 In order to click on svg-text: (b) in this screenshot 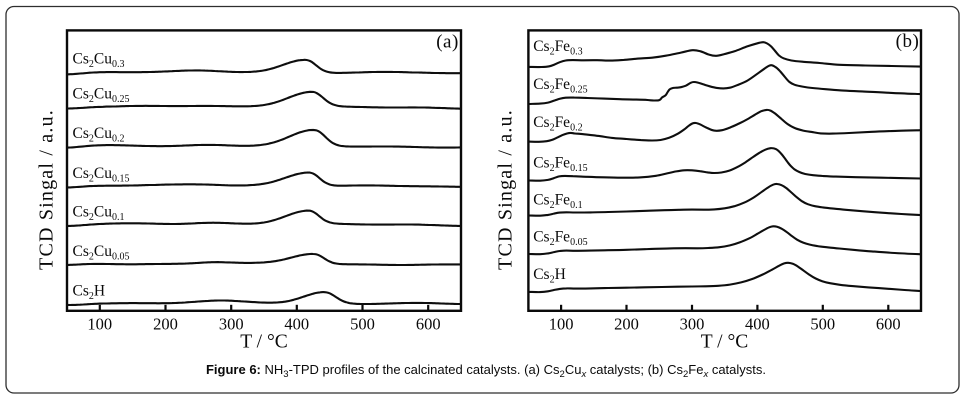, I will do `click(908, 41)`.